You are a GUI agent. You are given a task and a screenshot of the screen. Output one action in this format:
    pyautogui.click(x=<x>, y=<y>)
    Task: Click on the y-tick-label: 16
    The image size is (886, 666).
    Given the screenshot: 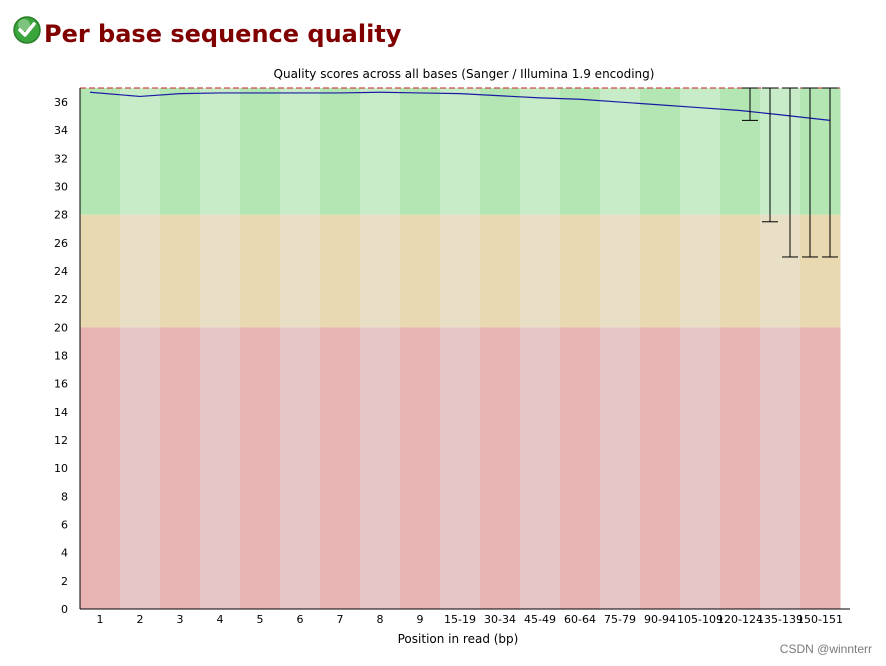 What is the action you would take?
    pyautogui.click(x=61, y=384)
    